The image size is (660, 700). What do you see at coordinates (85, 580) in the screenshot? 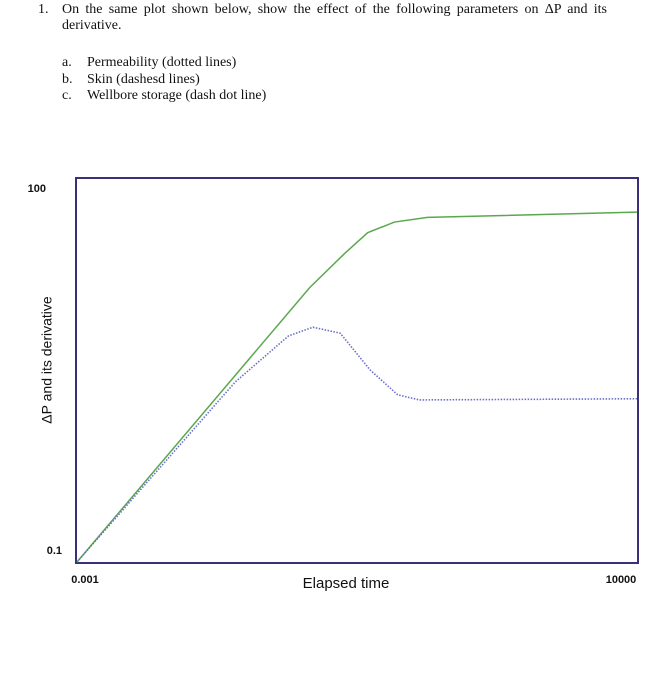
I see `x-tick-label: 0.001` at bounding box center [85, 580].